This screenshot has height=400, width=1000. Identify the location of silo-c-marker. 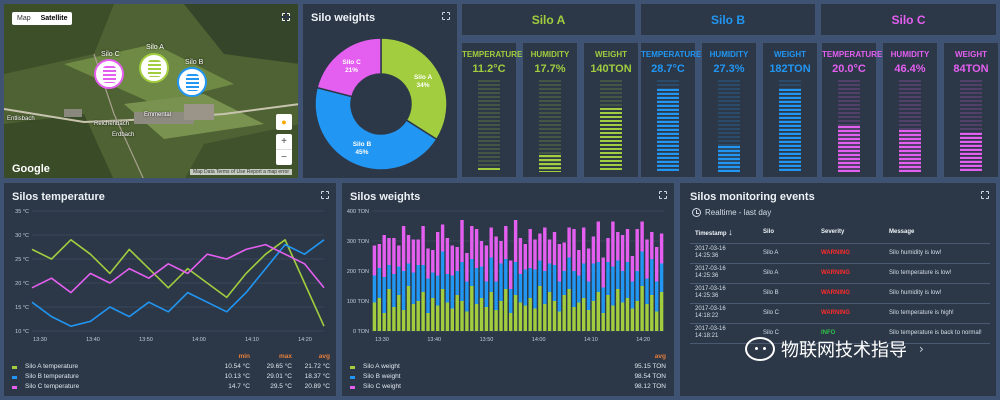
(109, 74).